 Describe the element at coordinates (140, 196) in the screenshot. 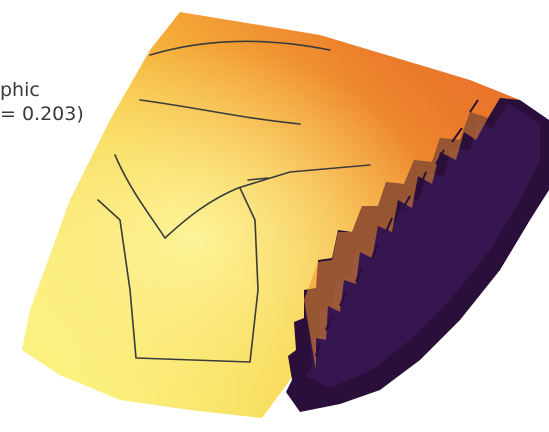

I see `y-shape-left-arm` at that location.